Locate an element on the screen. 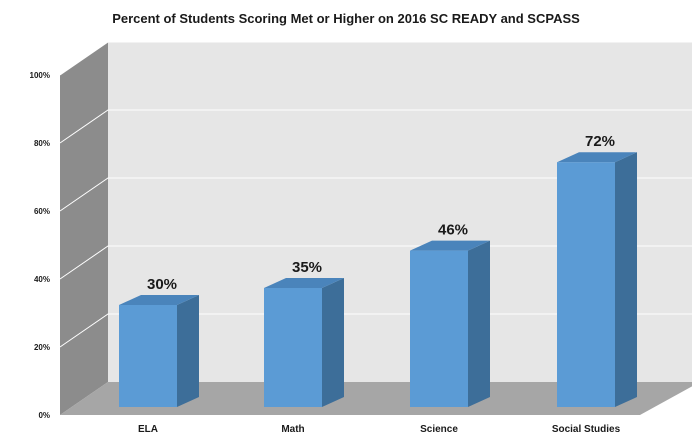 This screenshot has height=440, width=692. floor is located at coordinates (376, 398).